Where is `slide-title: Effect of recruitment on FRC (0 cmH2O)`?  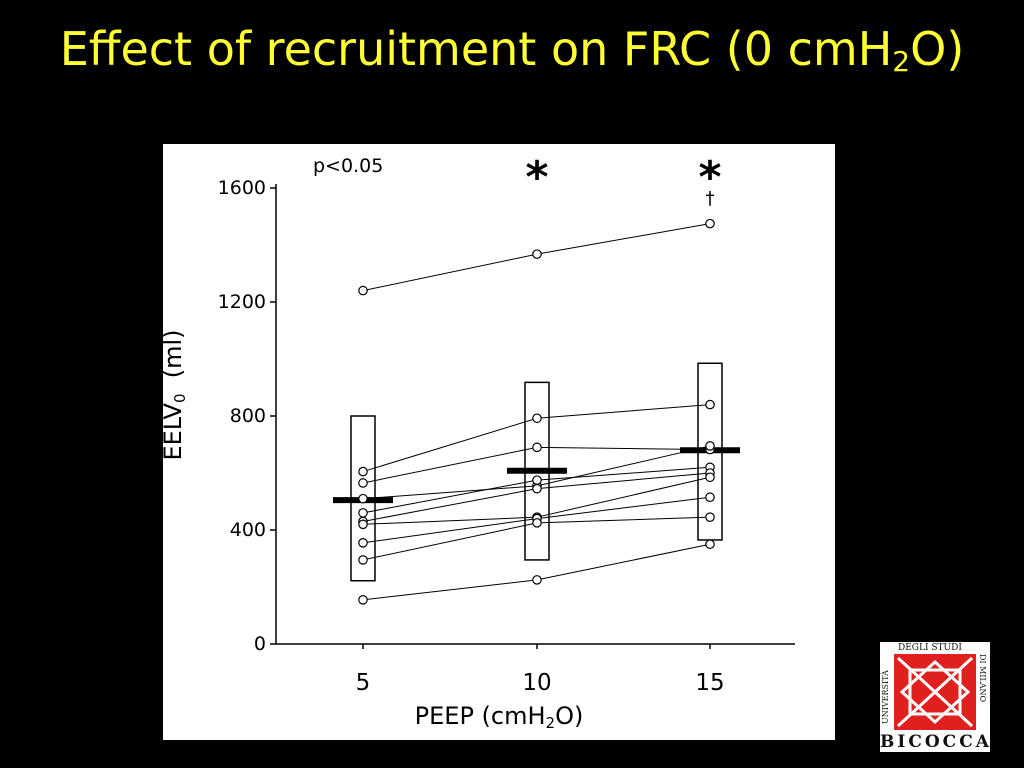 slide-title: Effect of recruitment on FRC (0 cmH2O) is located at coordinates (512, 50).